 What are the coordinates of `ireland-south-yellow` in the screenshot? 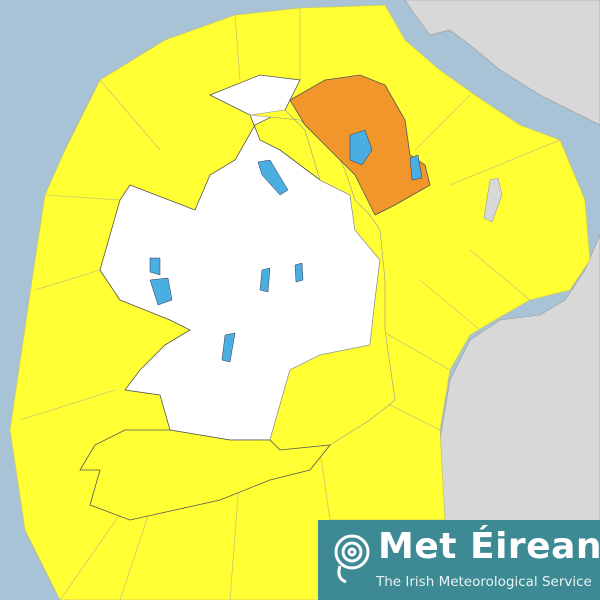 It's located at (205, 475).